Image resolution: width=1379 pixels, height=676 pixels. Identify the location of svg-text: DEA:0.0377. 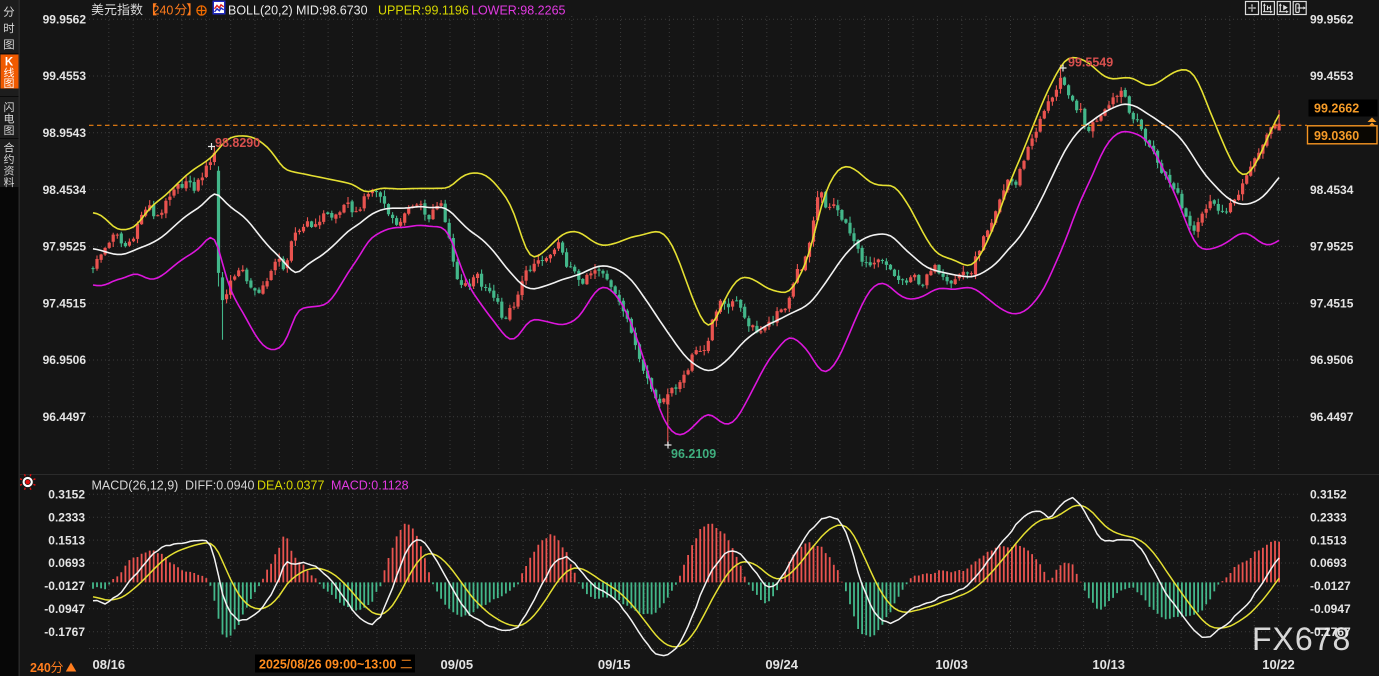
(290, 486).